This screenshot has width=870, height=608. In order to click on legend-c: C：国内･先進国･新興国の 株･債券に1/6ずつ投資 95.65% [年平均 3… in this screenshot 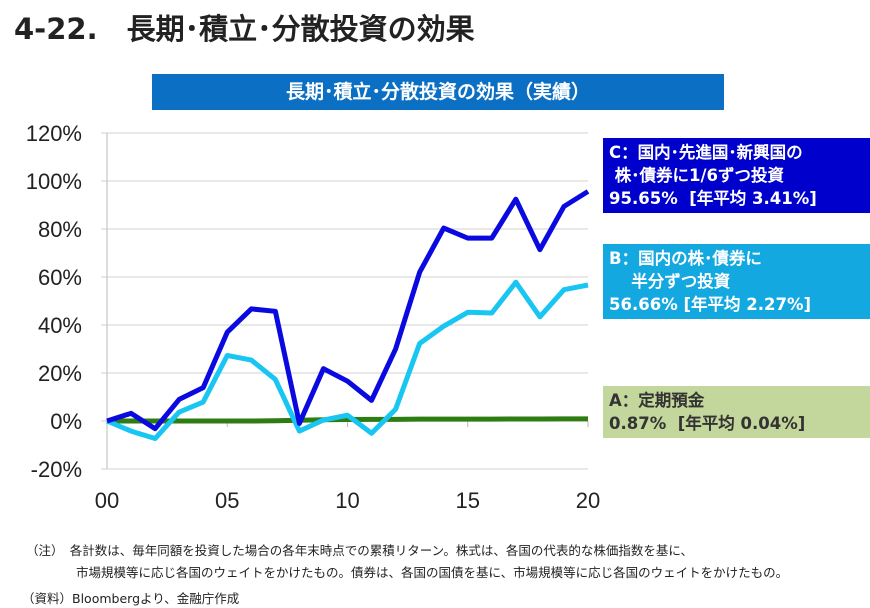, I will do `click(736, 175)`.